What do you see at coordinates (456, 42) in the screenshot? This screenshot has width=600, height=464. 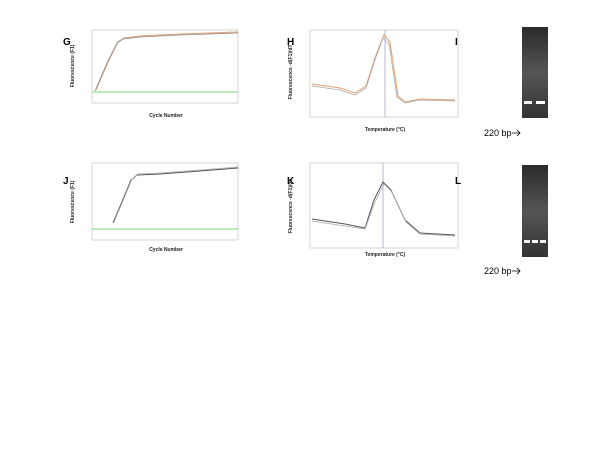 I see `panel-label: I` at bounding box center [456, 42].